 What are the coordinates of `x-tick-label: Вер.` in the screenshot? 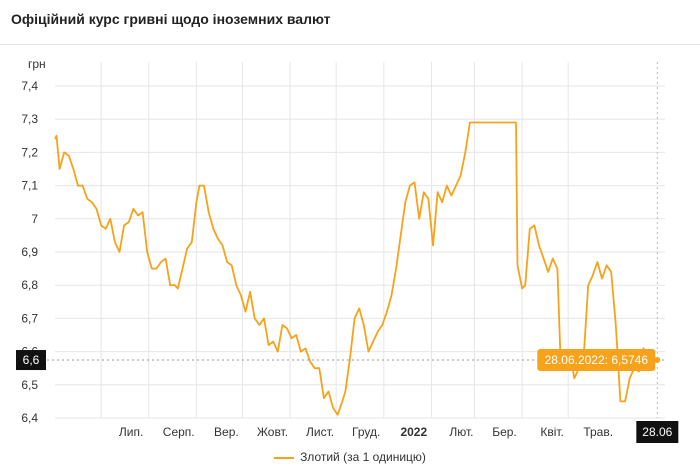 It's located at (226, 432).